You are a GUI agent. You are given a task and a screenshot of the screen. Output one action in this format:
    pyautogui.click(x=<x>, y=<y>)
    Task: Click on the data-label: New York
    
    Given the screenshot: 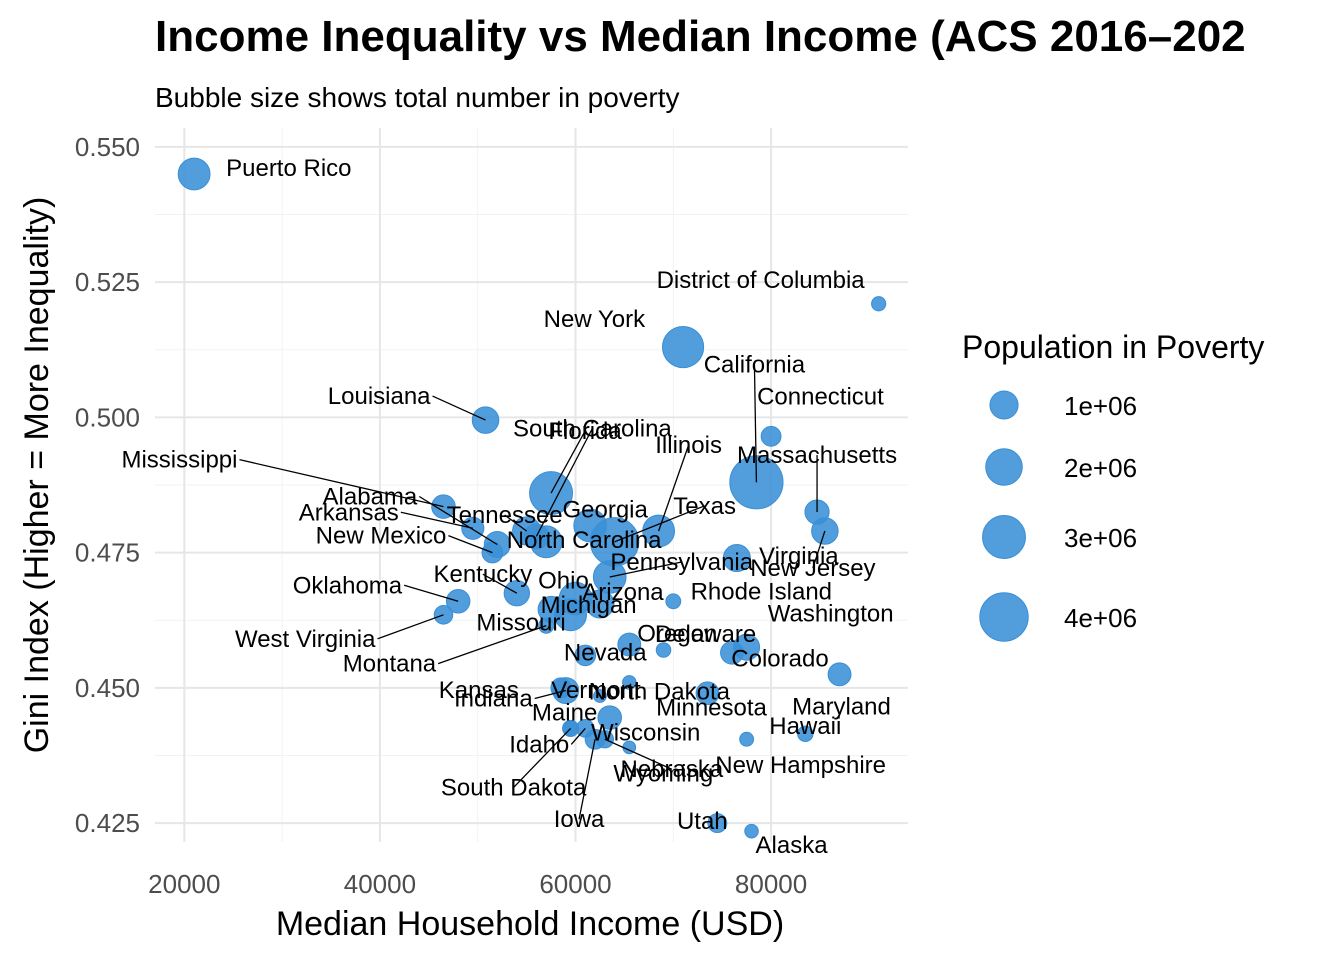 What is the action you would take?
    pyautogui.click(x=595, y=319)
    